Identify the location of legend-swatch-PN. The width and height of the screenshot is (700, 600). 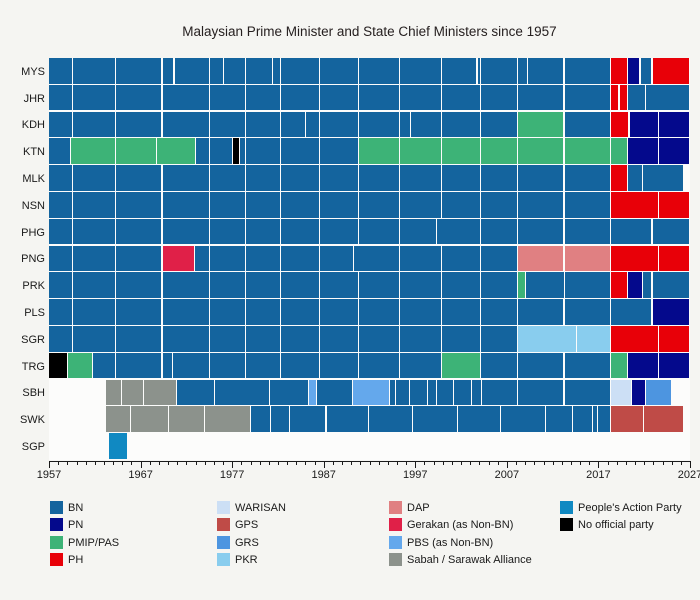
(56, 525).